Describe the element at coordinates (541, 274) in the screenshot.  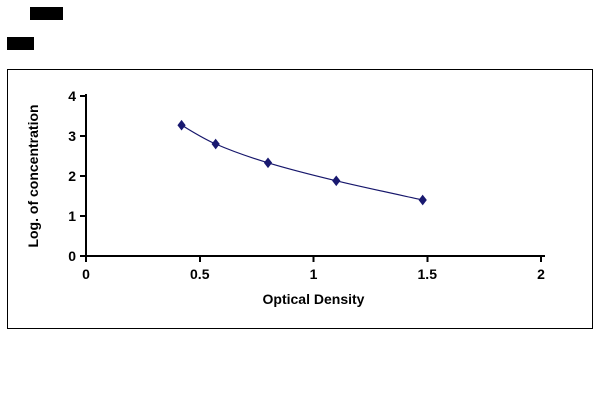
I see `x-tick-label: 2` at that location.